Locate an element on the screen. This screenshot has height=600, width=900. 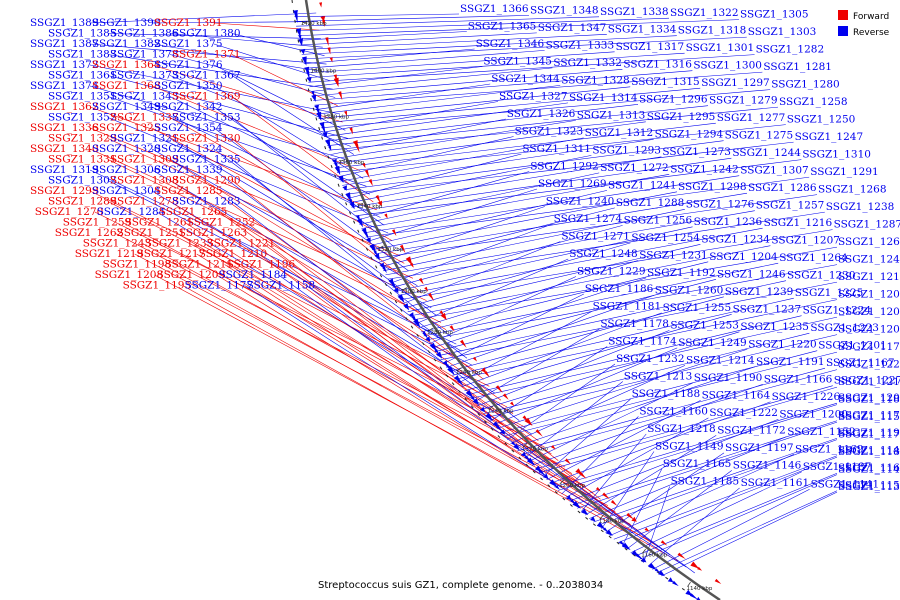
gene-label: SSGZ1_1294 is located at coordinates (689, 134).